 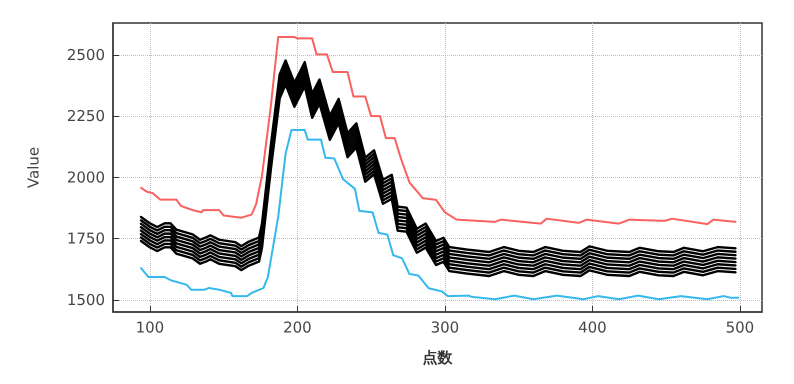 I want to click on y-axis-title: Value, so click(x=33, y=167).